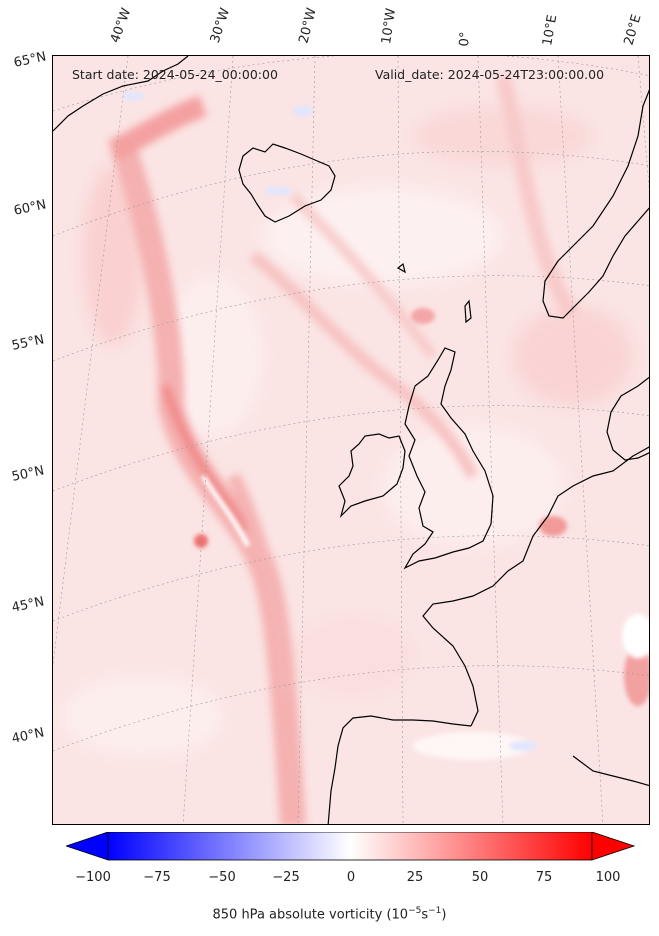 This screenshot has width=659, height=936. What do you see at coordinates (610, 771) in the screenshot?
I see `mediterranean-coast` at bounding box center [610, 771].